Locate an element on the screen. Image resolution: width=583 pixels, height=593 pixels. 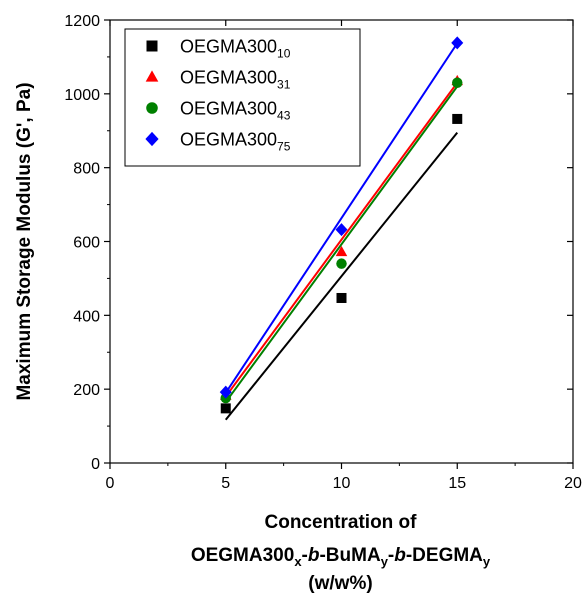
legend-label-43: OEGMA30043 is located at coordinates (235, 111).